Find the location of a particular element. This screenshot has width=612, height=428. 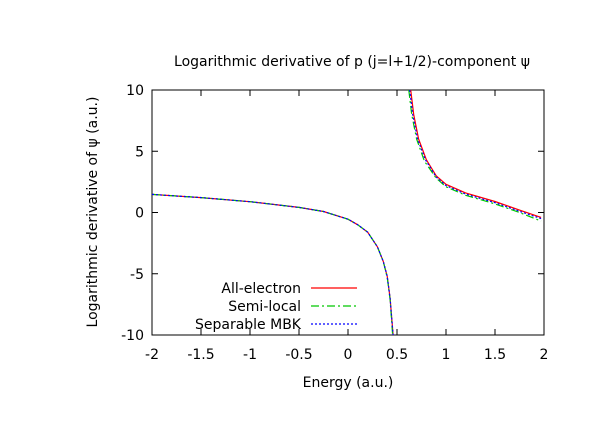

x-tick-label: 0.5 is located at coordinates (397, 355).